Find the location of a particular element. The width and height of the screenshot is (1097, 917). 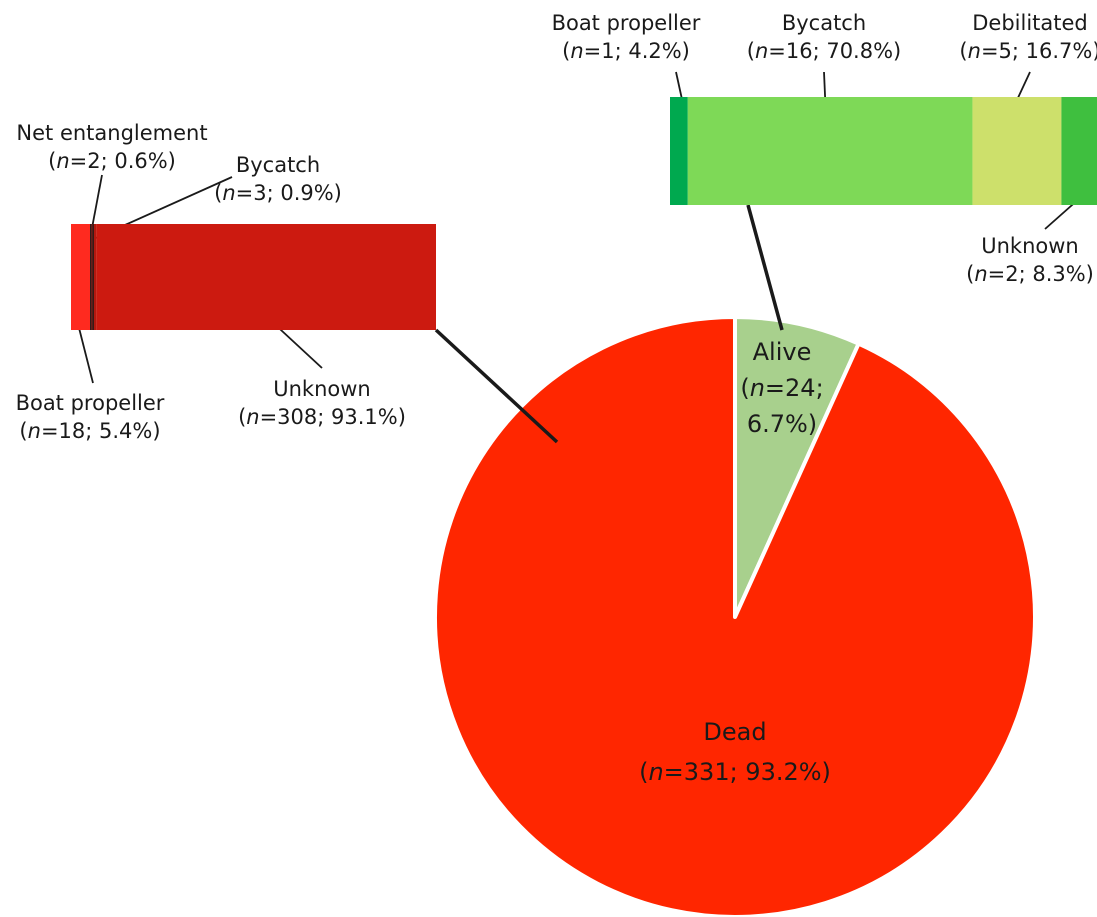

connector-alive-to-bar is located at coordinates (765, 267).